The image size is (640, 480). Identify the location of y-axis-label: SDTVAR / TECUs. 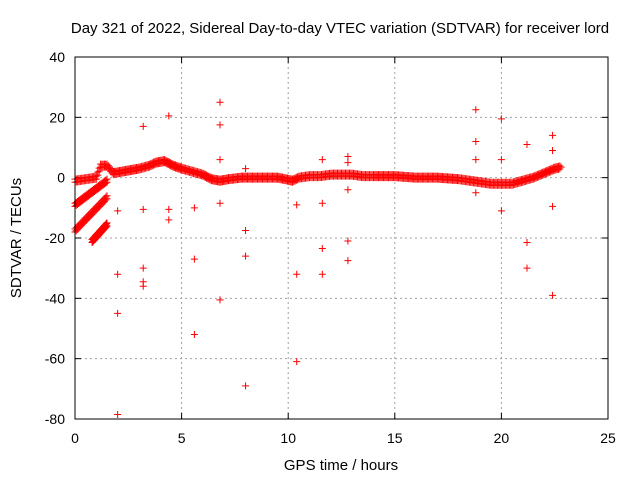
(16, 238).